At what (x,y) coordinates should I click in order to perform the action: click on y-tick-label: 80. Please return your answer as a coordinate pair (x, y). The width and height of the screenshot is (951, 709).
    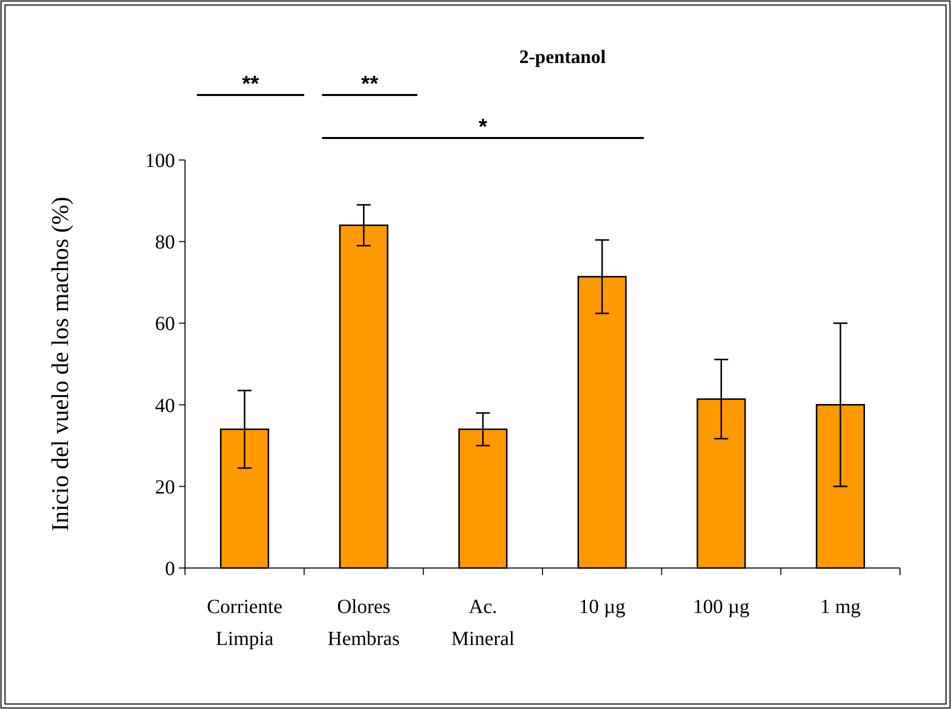
    Looking at the image, I should click on (165, 243).